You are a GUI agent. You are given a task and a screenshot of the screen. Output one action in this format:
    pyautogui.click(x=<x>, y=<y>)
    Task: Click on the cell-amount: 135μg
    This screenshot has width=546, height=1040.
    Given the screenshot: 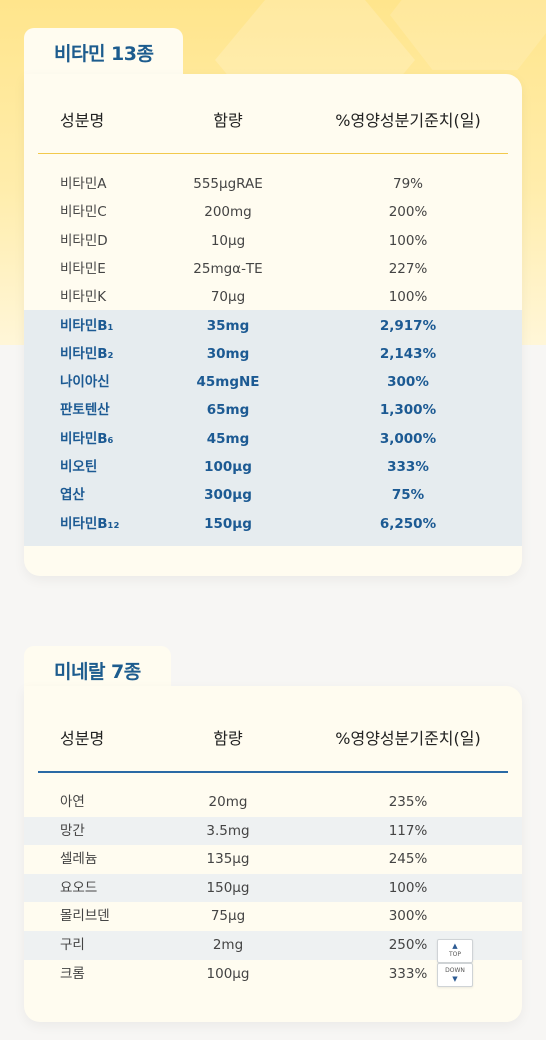 What is the action you would take?
    pyautogui.click(x=228, y=859)
    